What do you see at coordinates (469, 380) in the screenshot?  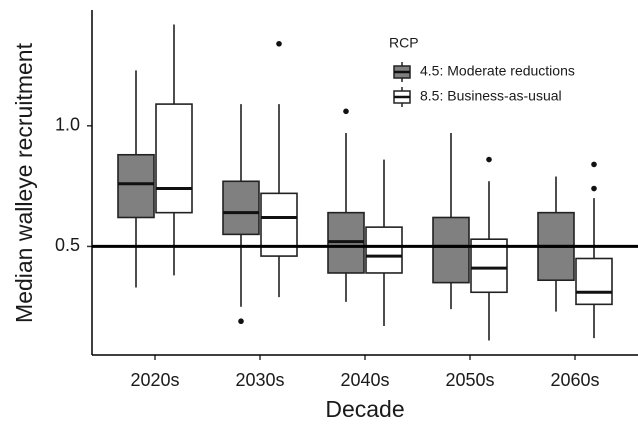 I see `x-tick-label: 2050s` at bounding box center [469, 380].